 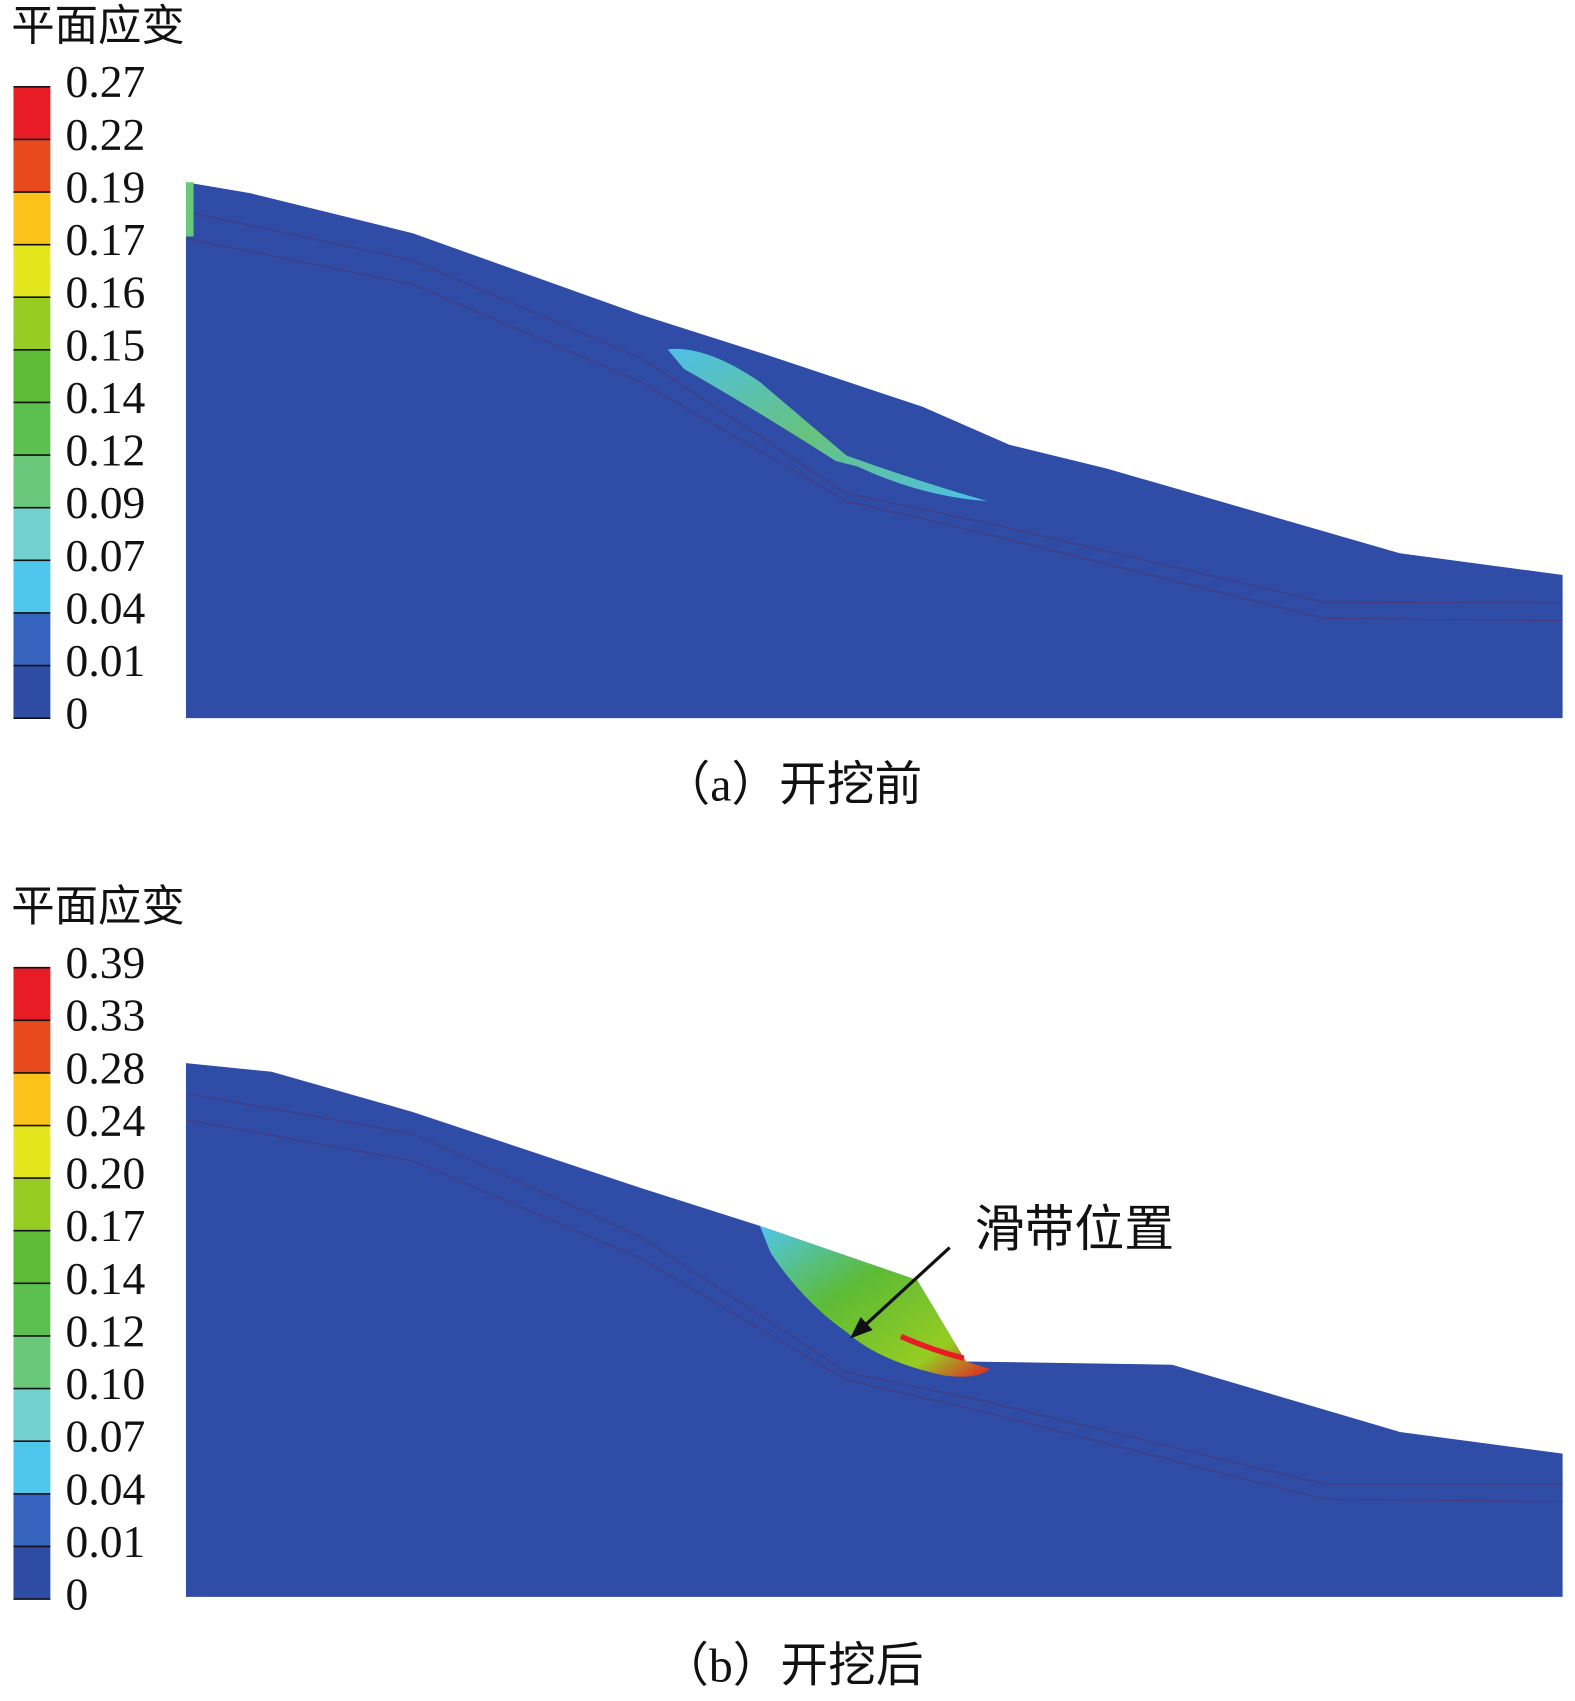 What do you see at coordinates (106, 292) in the screenshot?
I see `tick-label: 0.16` at bounding box center [106, 292].